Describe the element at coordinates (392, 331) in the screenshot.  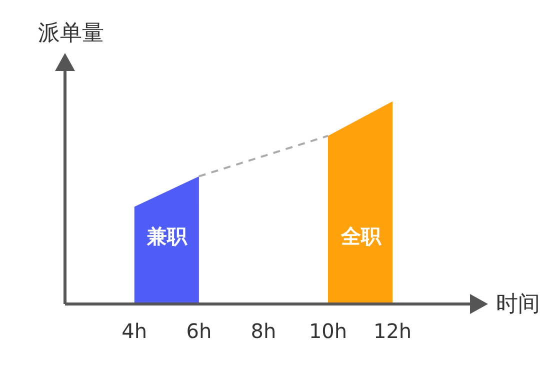
I see `x-tick-label: 12h` at that location.